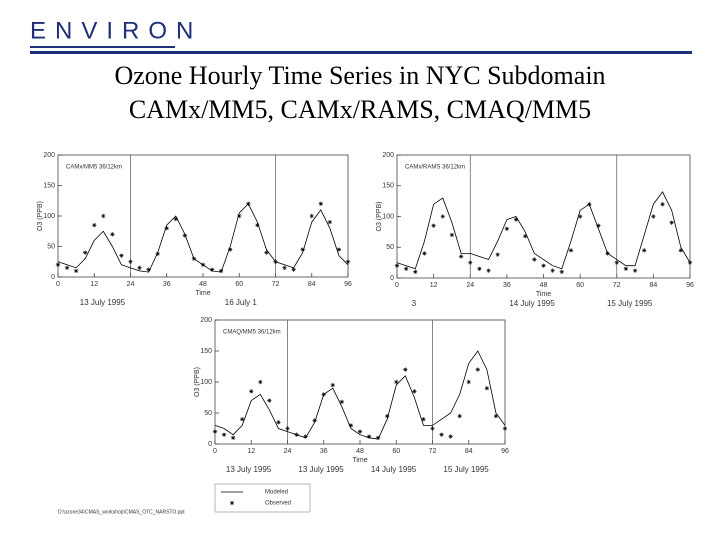 The image size is (720, 545). I want to click on plot-label: CAMx/RAMS 36/12km, so click(435, 168).